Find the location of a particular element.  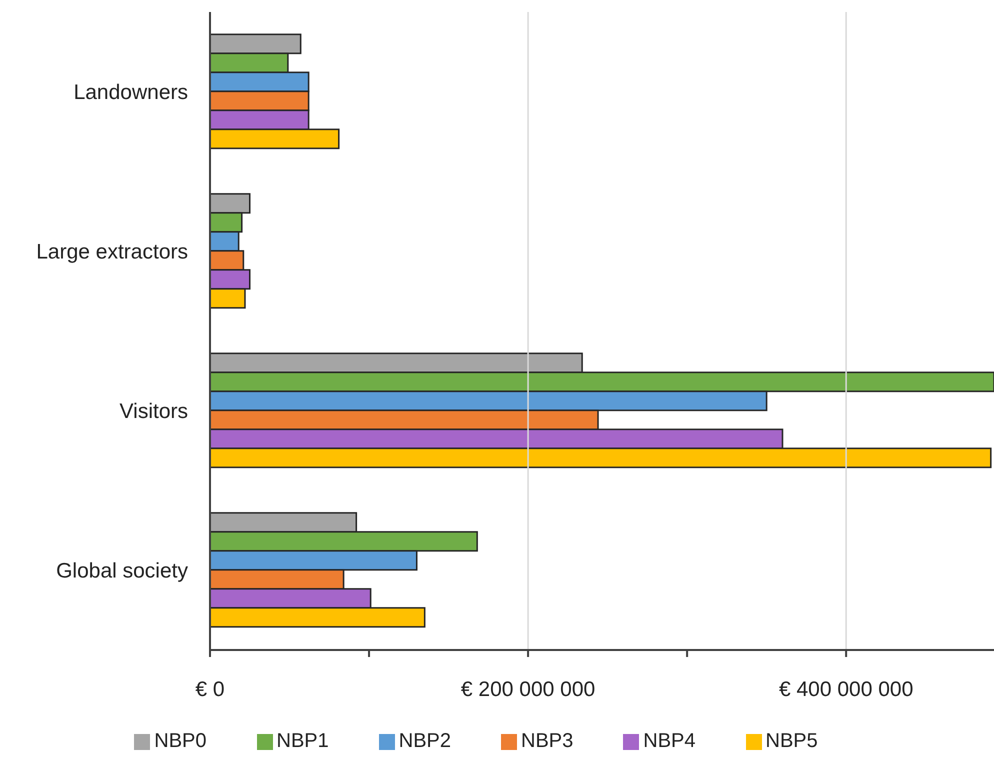

x-tick-label: € 200 000 000 is located at coordinates (528, 689).